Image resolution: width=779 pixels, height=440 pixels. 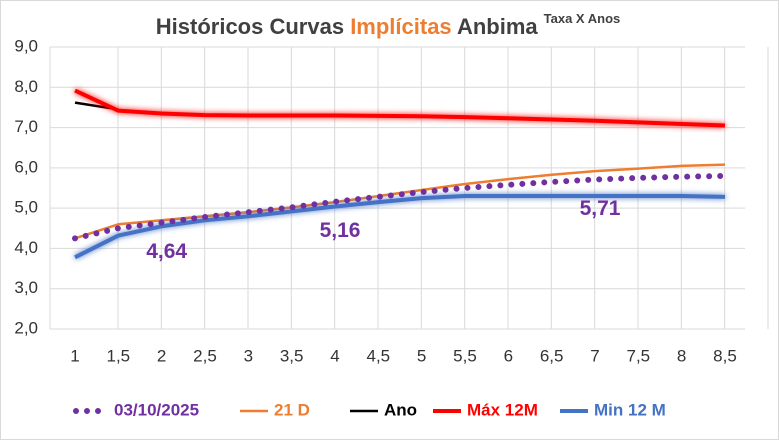 What do you see at coordinates (421, 355) in the screenshot?
I see `x-tick-label: 5` at bounding box center [421, 355].